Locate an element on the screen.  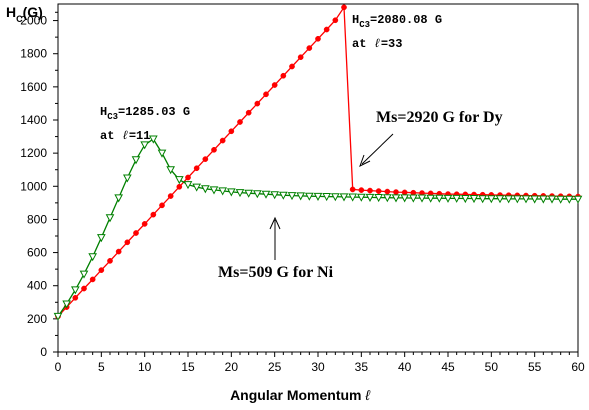
ni-peak-annotation: HC3=1285.03 G is located at coordinates (145, 113).